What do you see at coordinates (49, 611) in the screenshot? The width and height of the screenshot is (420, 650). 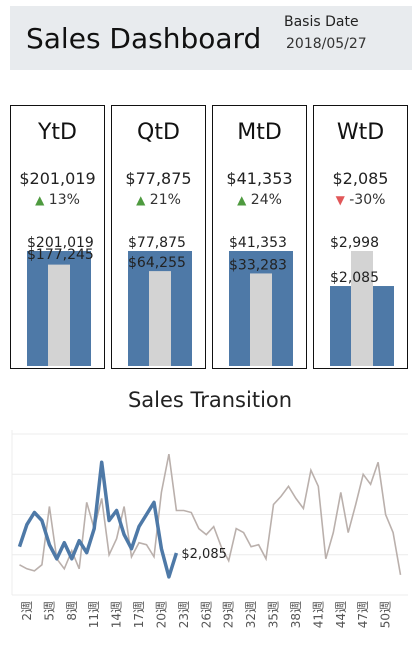 I see `x-tick-label: 5週` at bounding box center [49, 611].